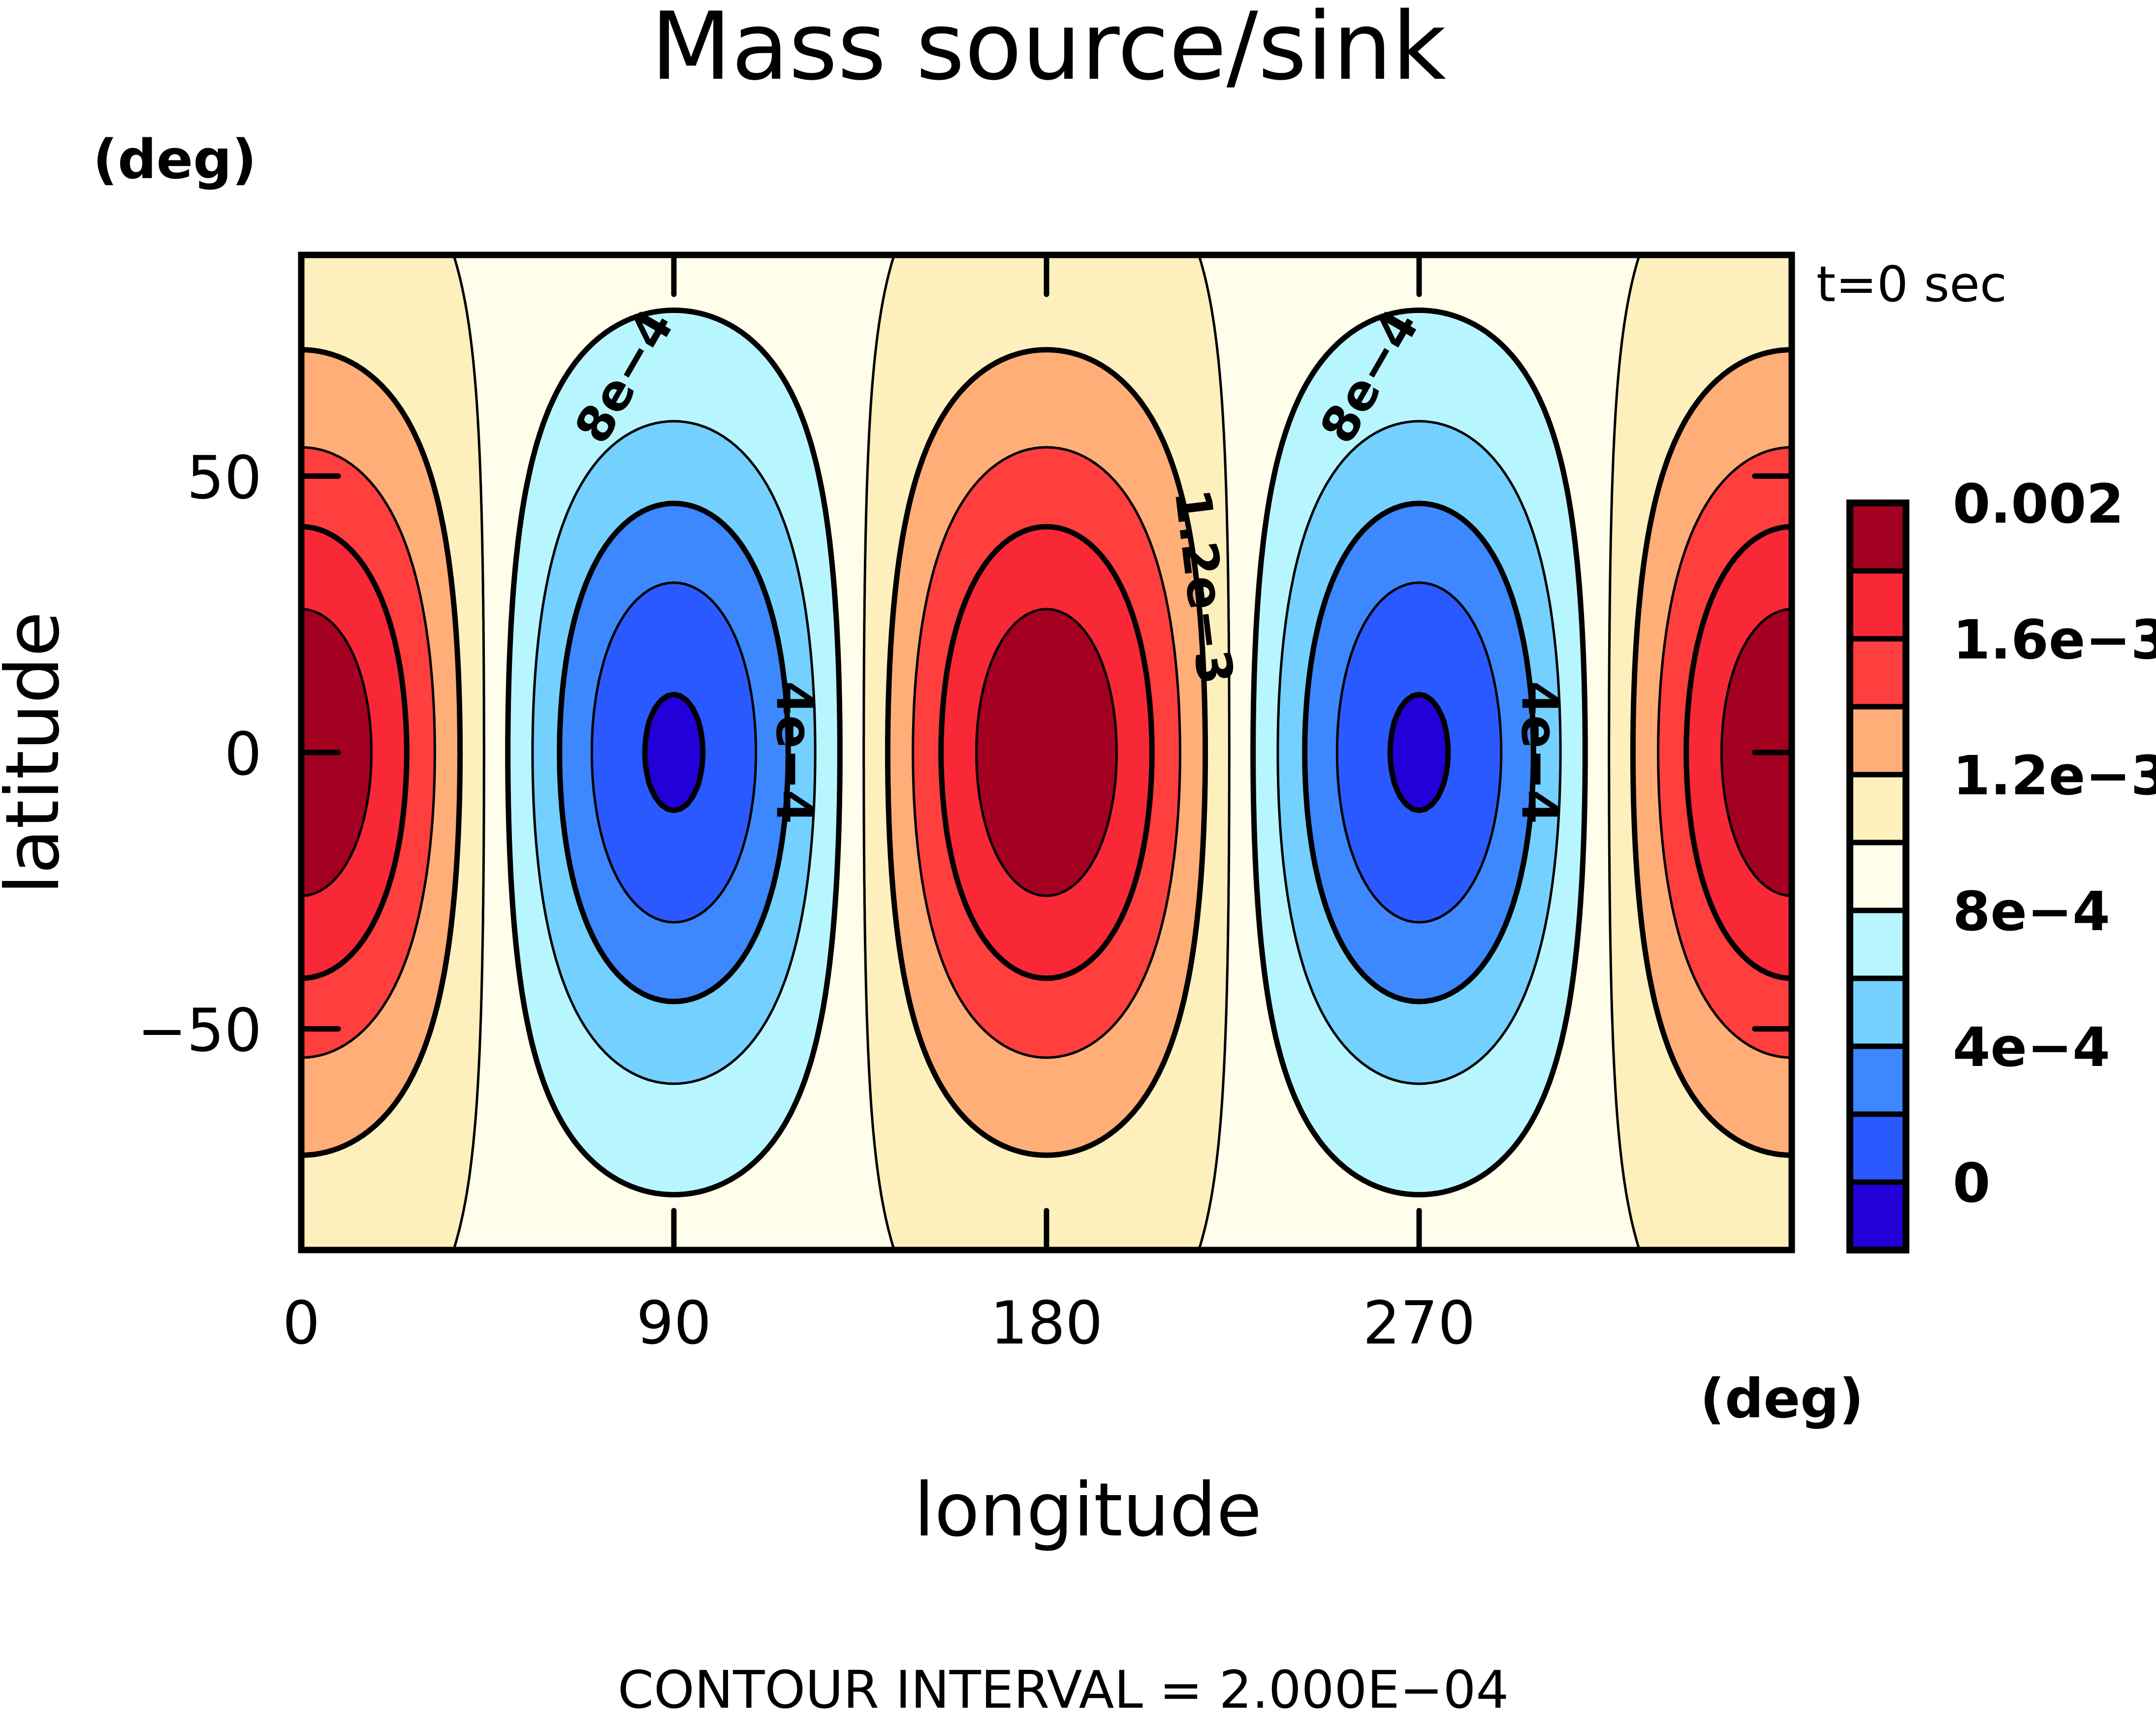 Image resolution: width=2156 pixels, height=1720 pixels. I want to click on colorbar-tick-label: 0.002, so click(2038, 503).